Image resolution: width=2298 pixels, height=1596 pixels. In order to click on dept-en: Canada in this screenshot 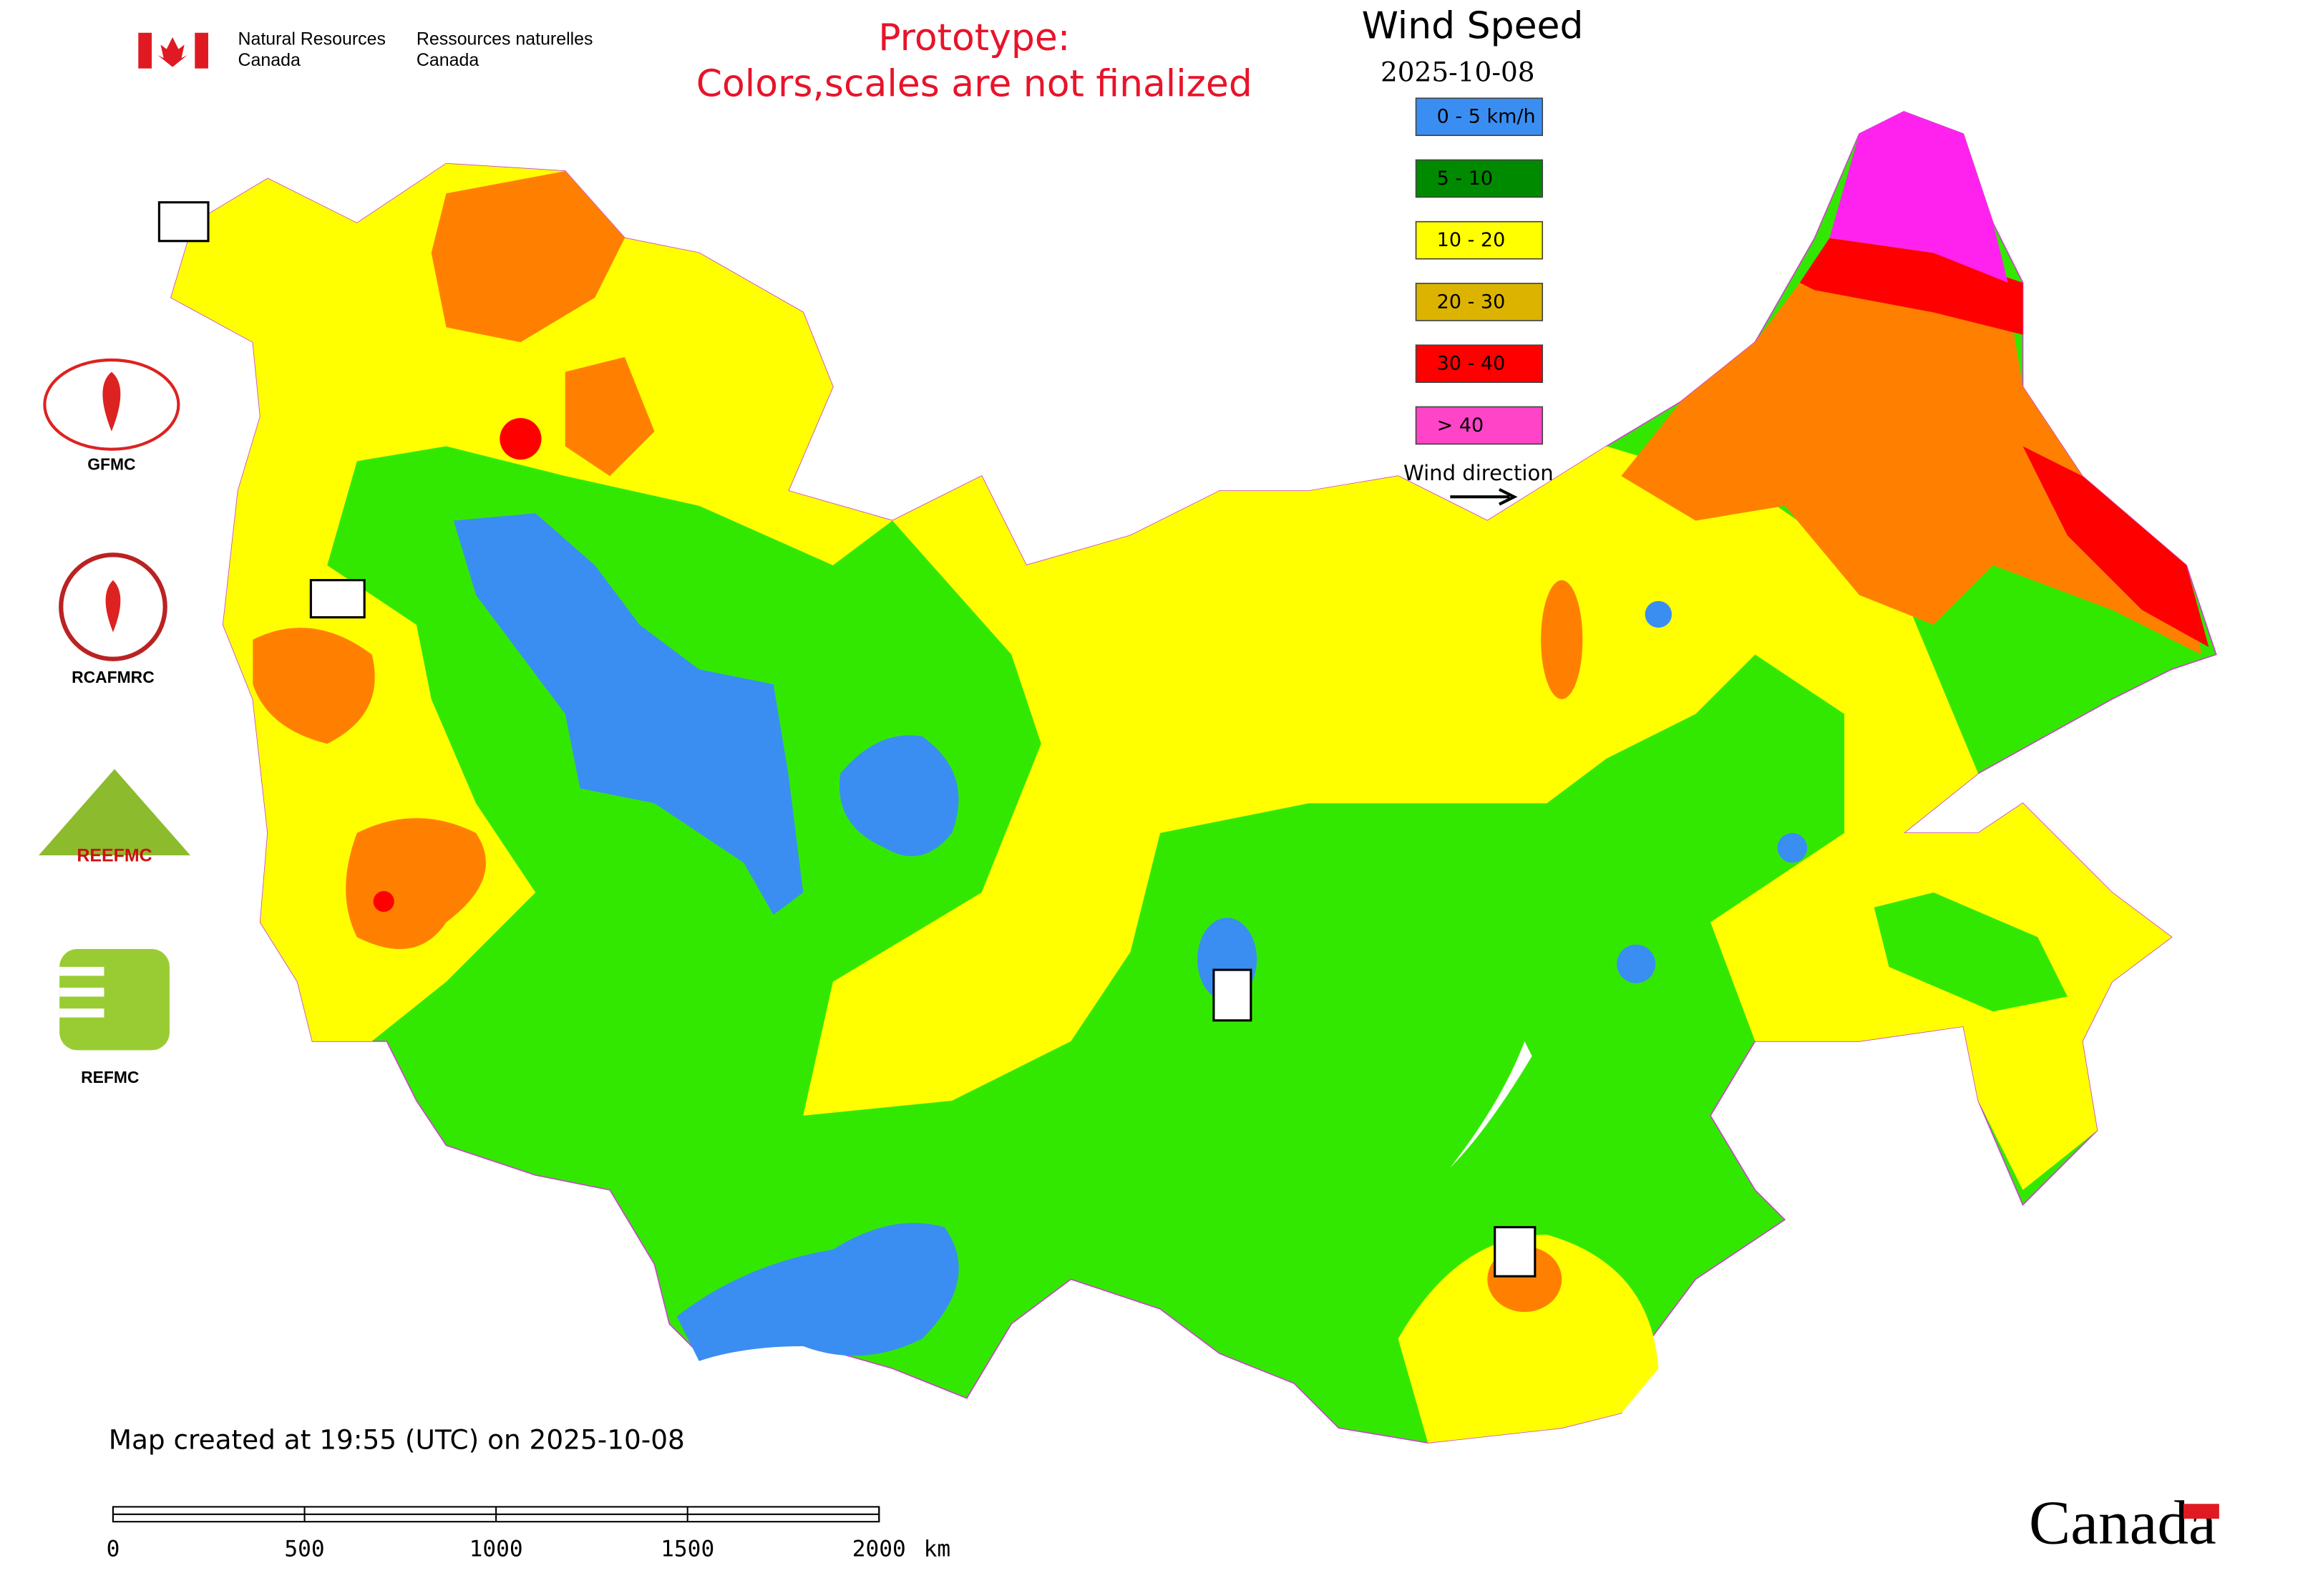, I will do `click(270, 60)`.